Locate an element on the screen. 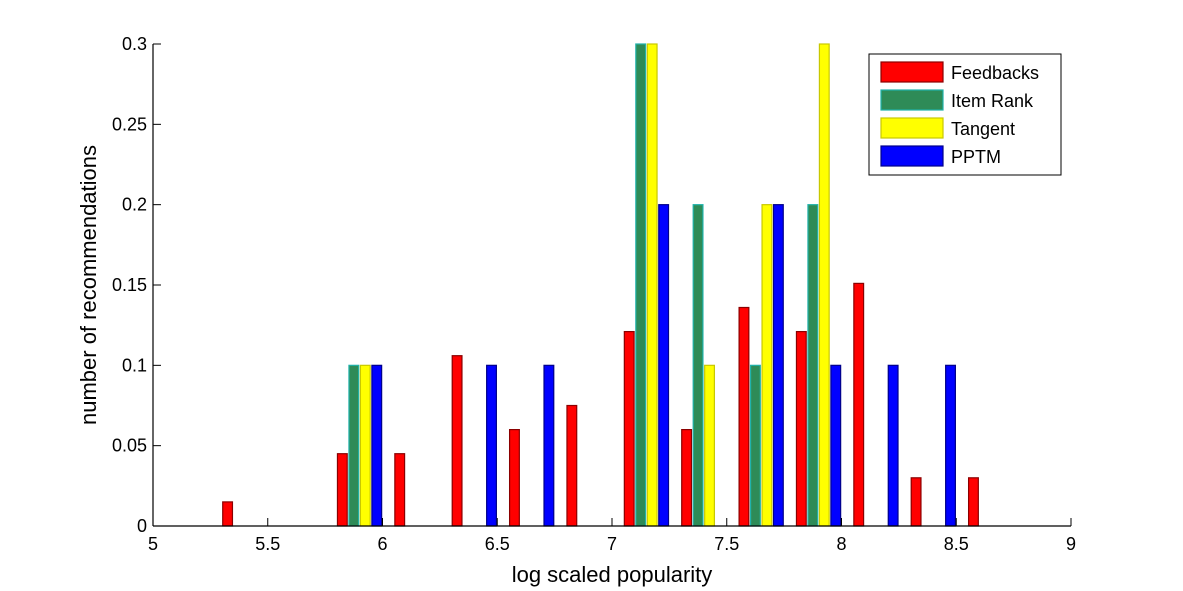  legend-entry: PPTM is located at coordinates (976, 157).